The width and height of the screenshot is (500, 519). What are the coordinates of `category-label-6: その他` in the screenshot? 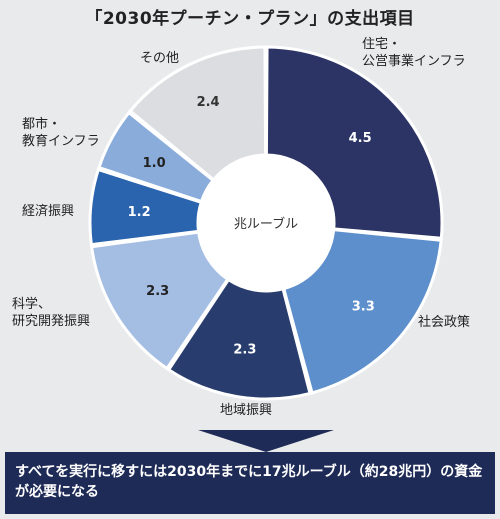 It's located at (159, 58).